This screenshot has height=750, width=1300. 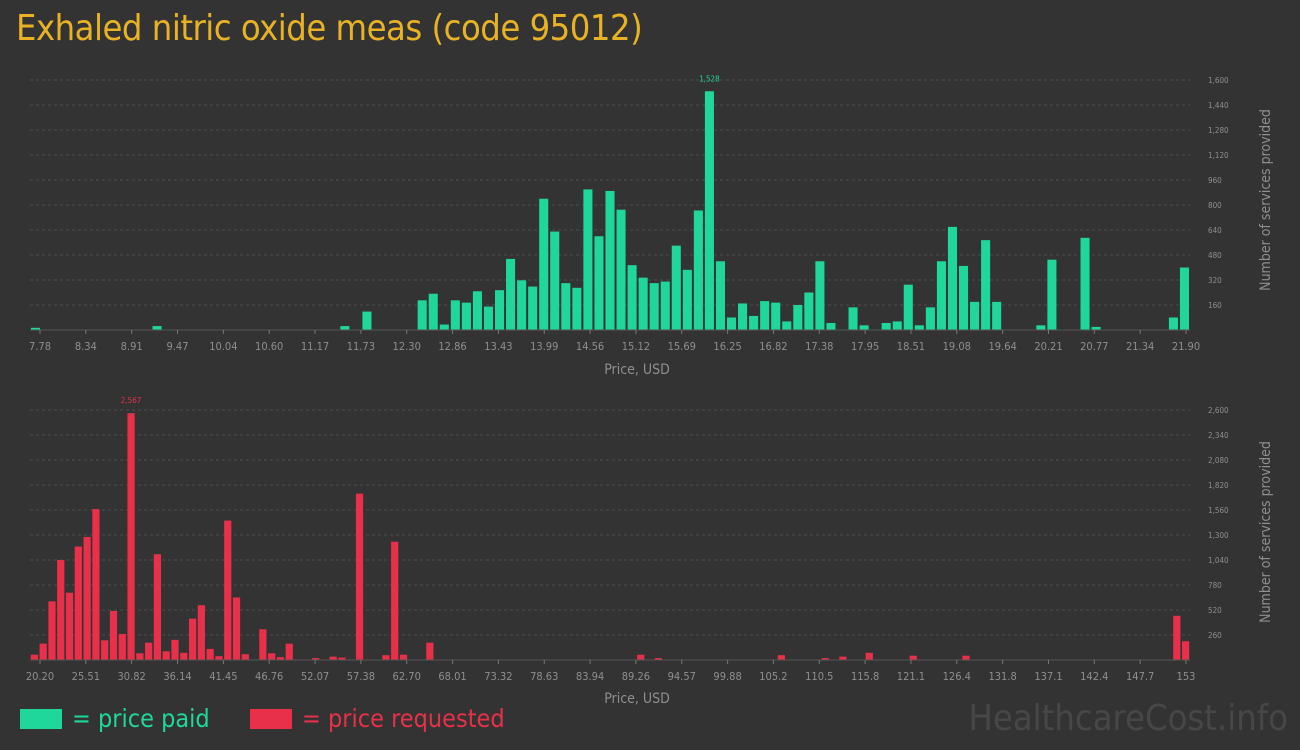 I want to click on legend-label-paid: = price paid, so click(x=141, y=718).